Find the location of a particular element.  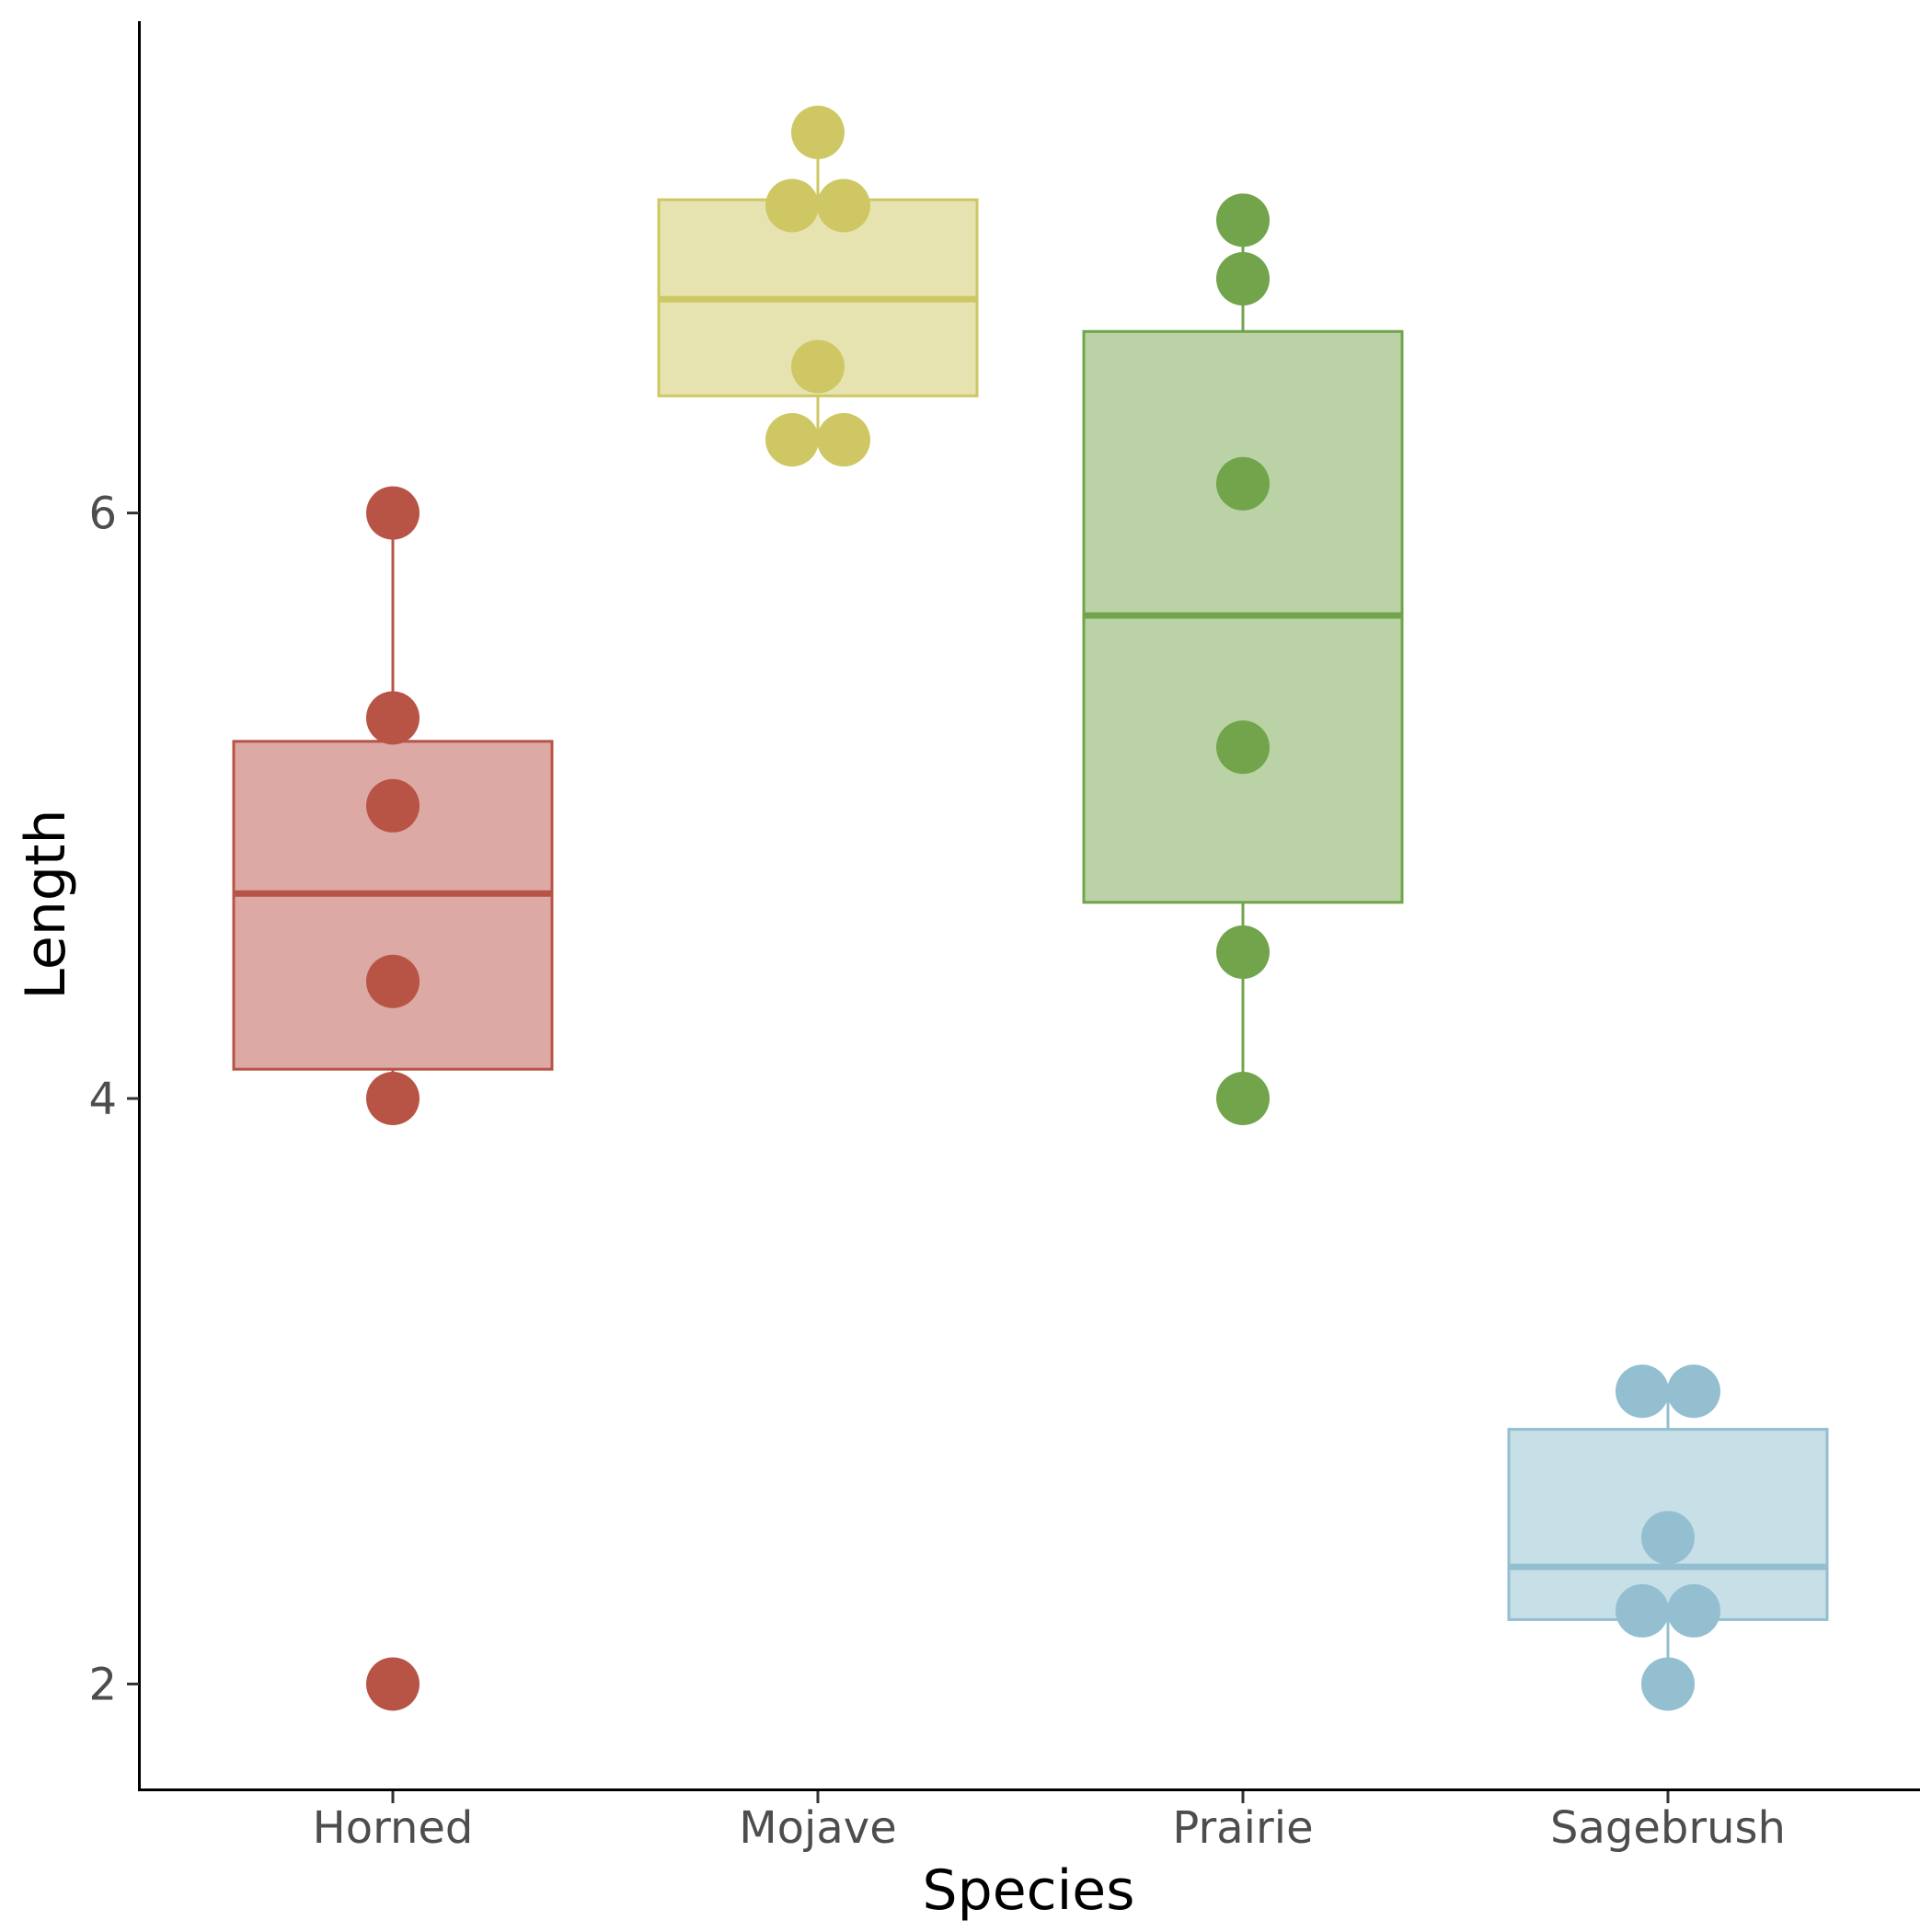

y-tick-label-6: 6 is located at coordinates (102, 514).